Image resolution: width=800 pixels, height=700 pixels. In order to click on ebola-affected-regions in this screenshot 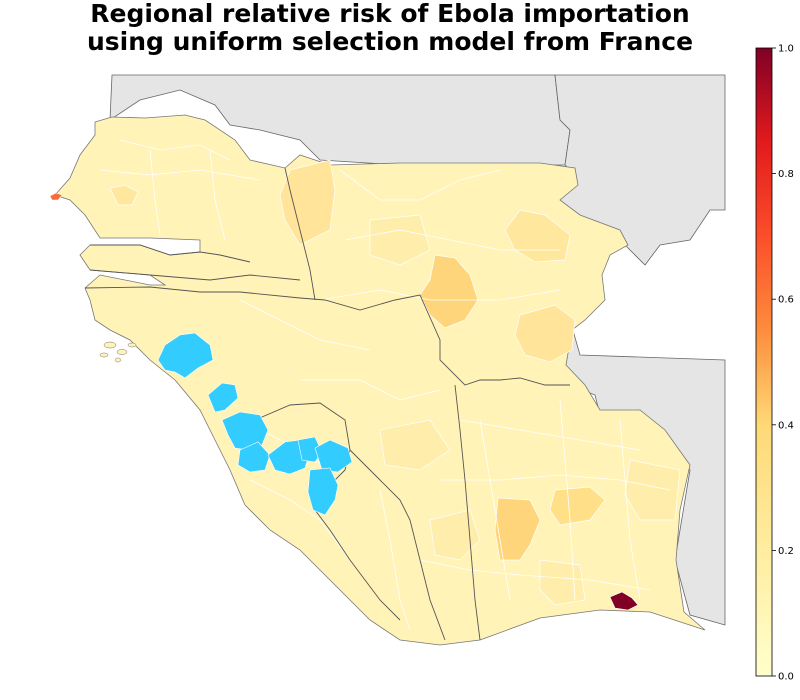, I will do `click(255, 424)`.